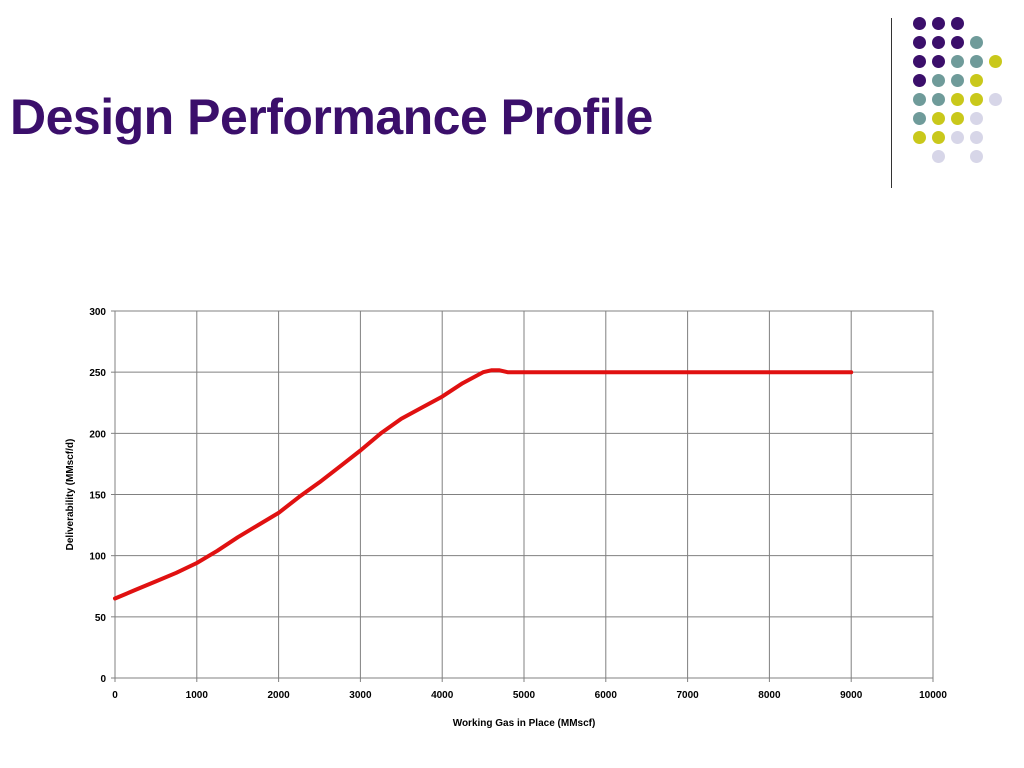 Image resolution: width=1024 pixels, height=768 pixels. Describe the element at coordinates (101, 618) in the screenshot. I see `y-tick-label: 50` at that location.